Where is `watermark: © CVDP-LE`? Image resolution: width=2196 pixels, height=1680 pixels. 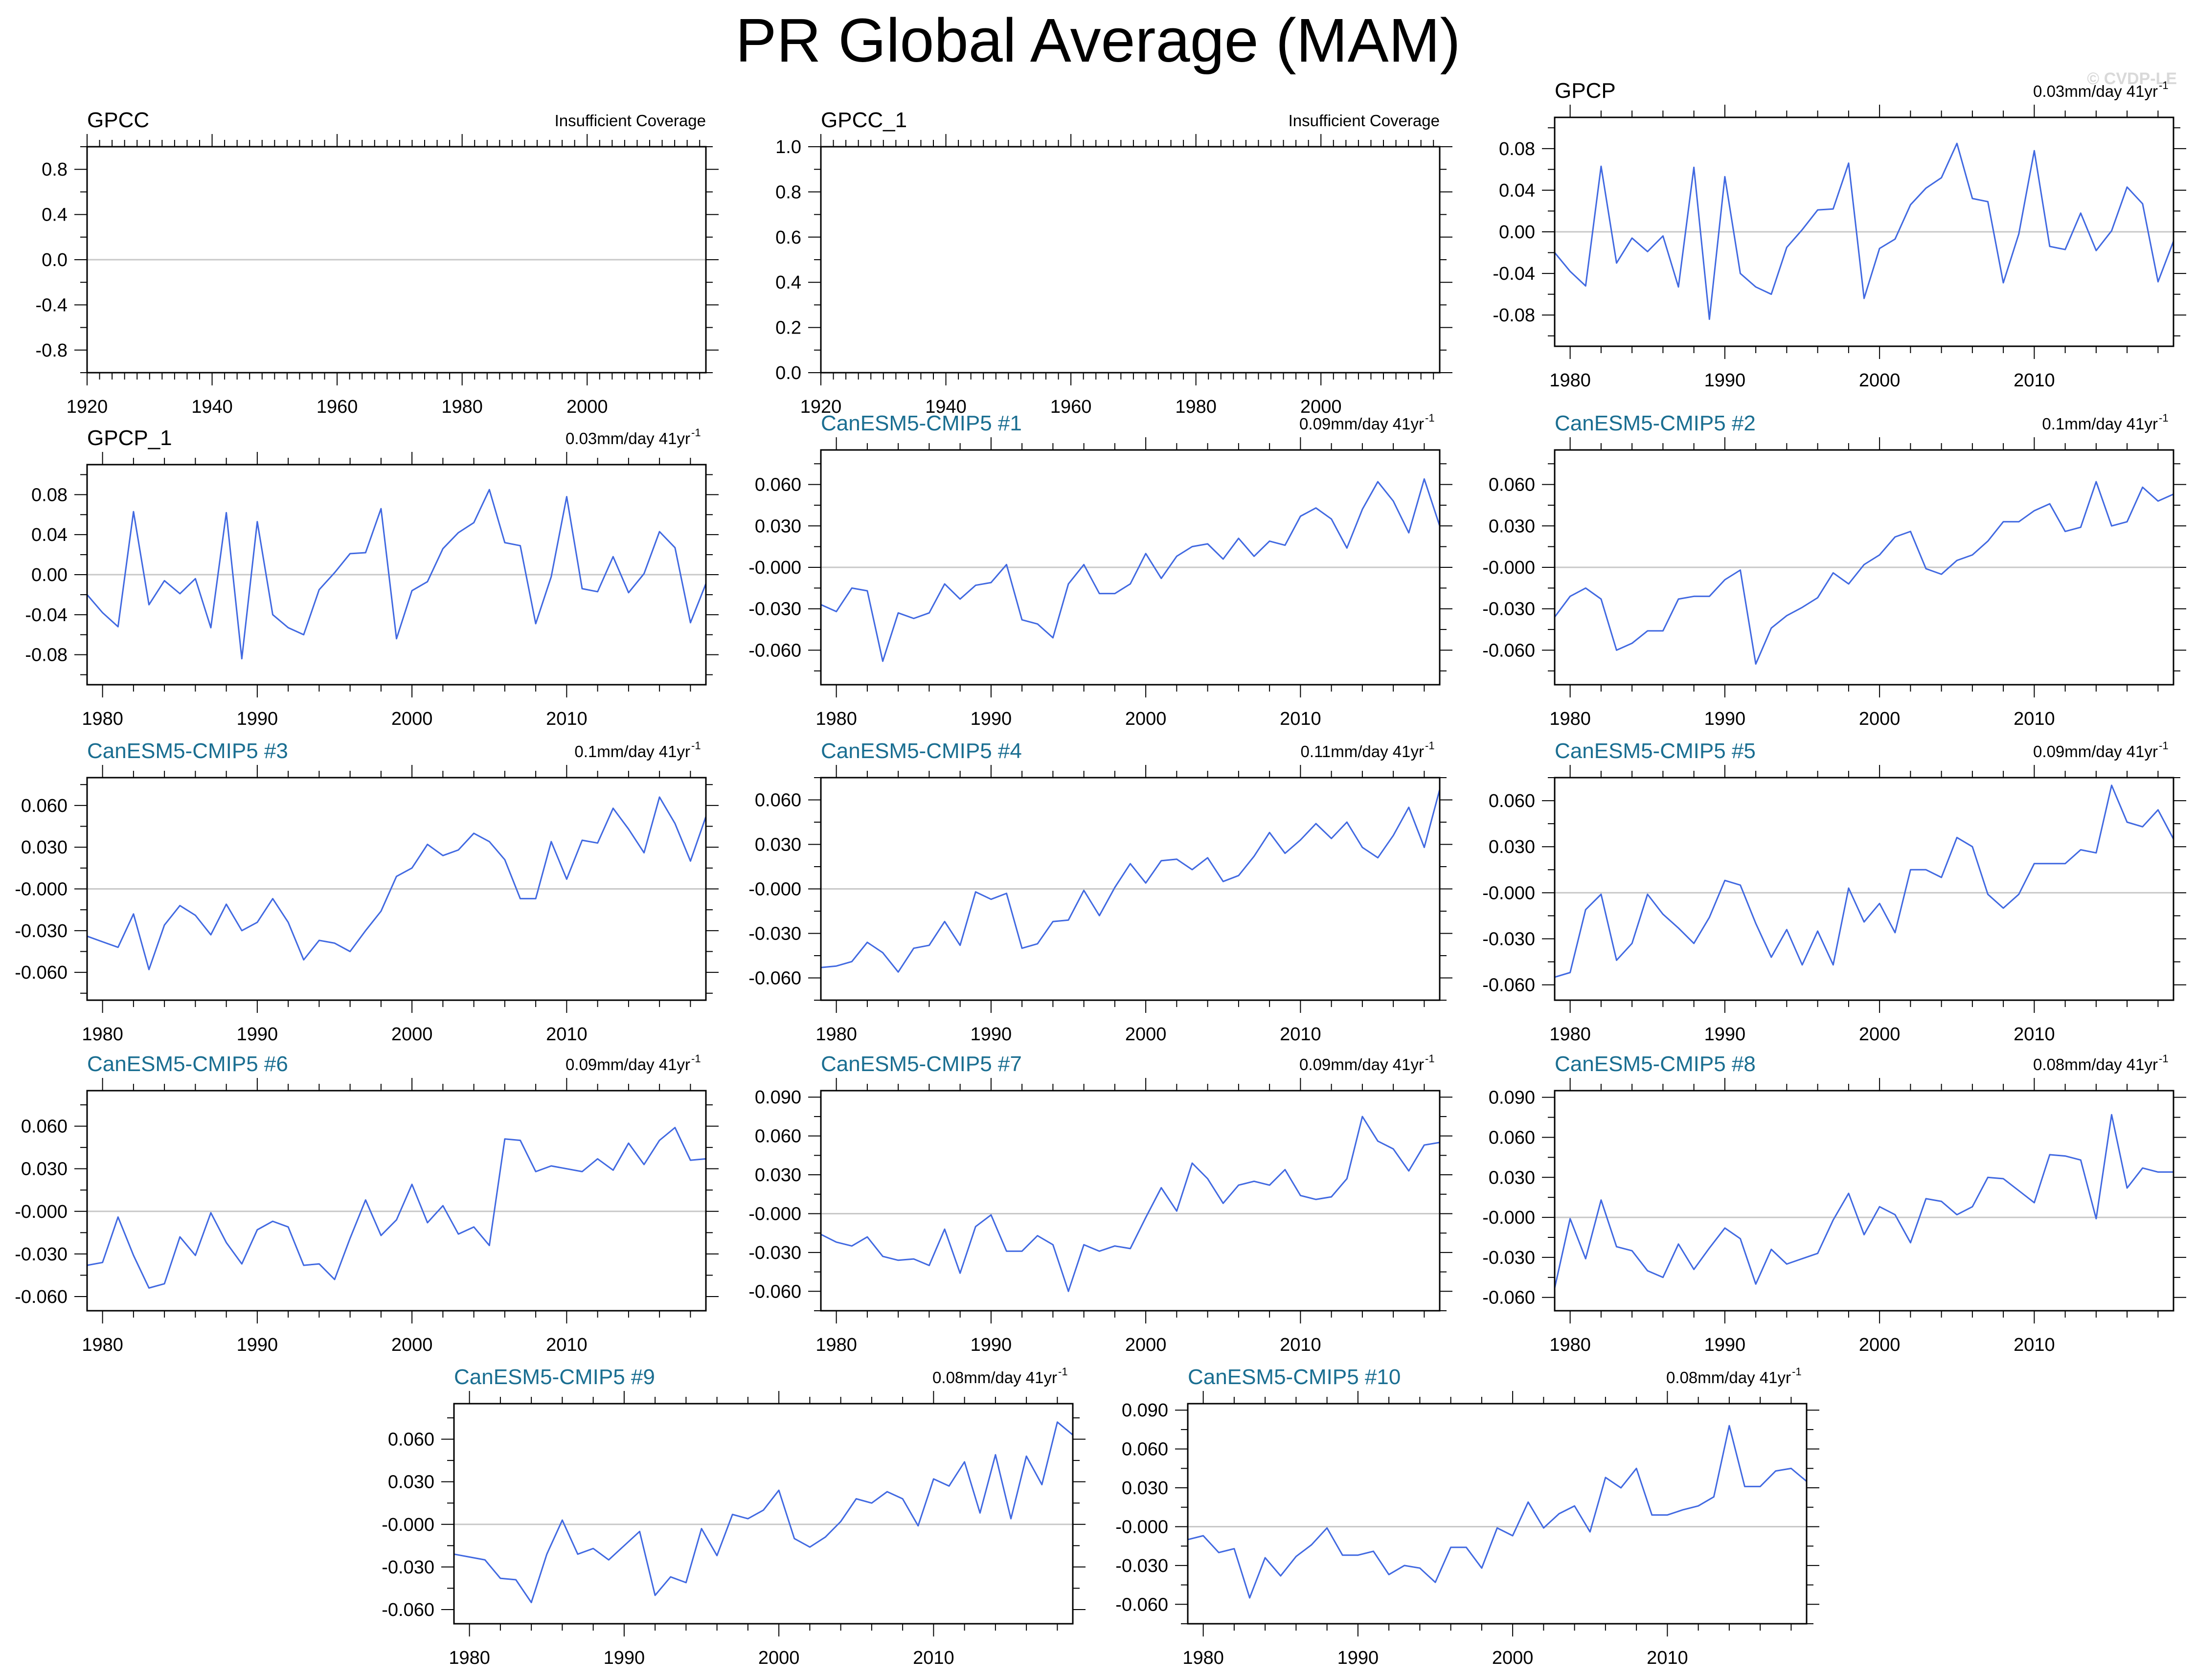 watermark: © CVDP-LE is located at coordinates (2132, 78).